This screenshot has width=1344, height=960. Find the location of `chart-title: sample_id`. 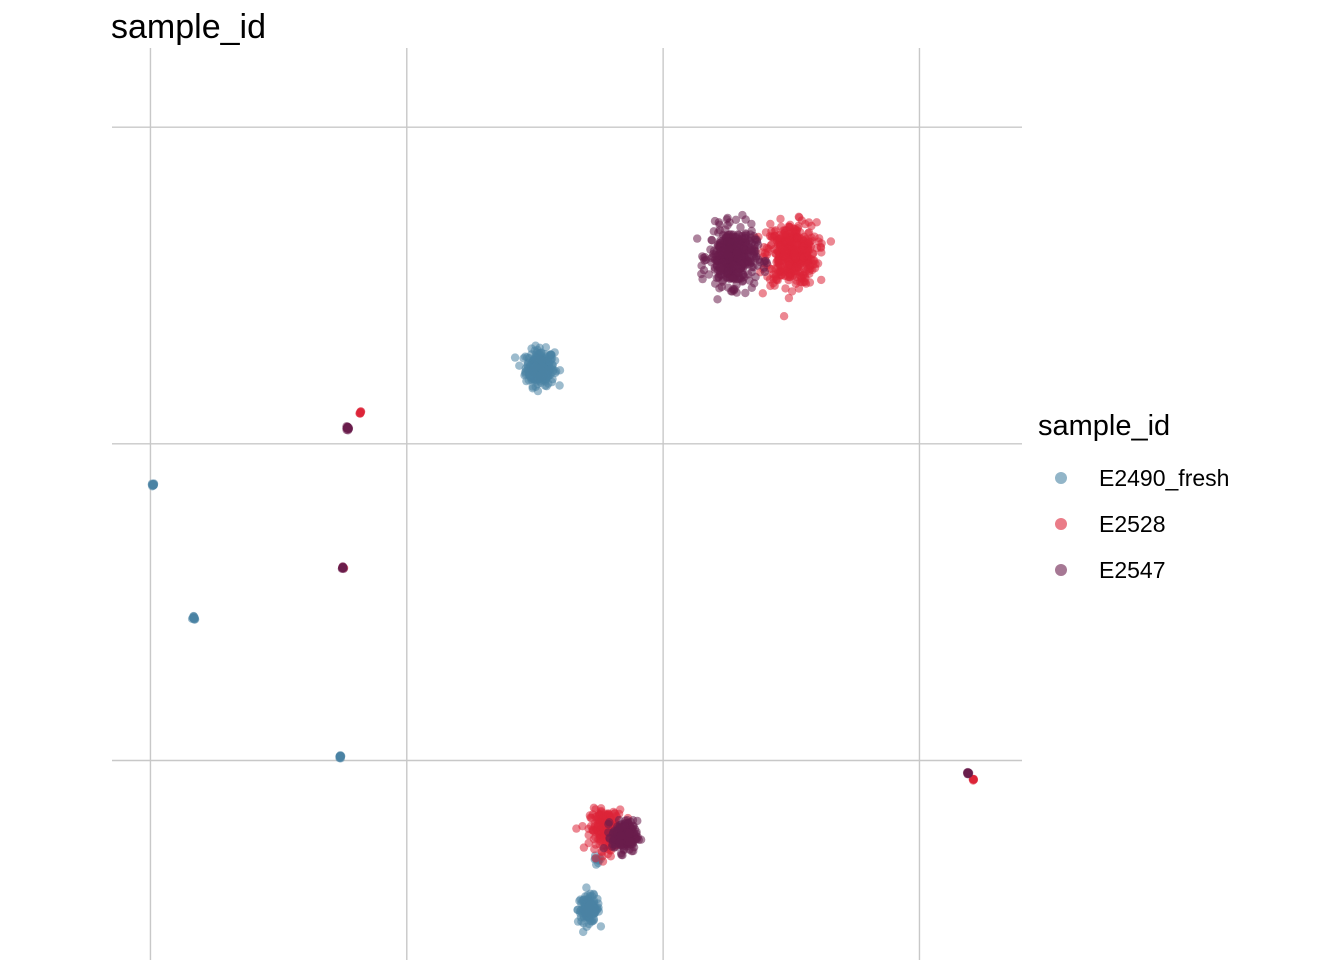

chart-title: sample_id is located at coordinates (188, 27).